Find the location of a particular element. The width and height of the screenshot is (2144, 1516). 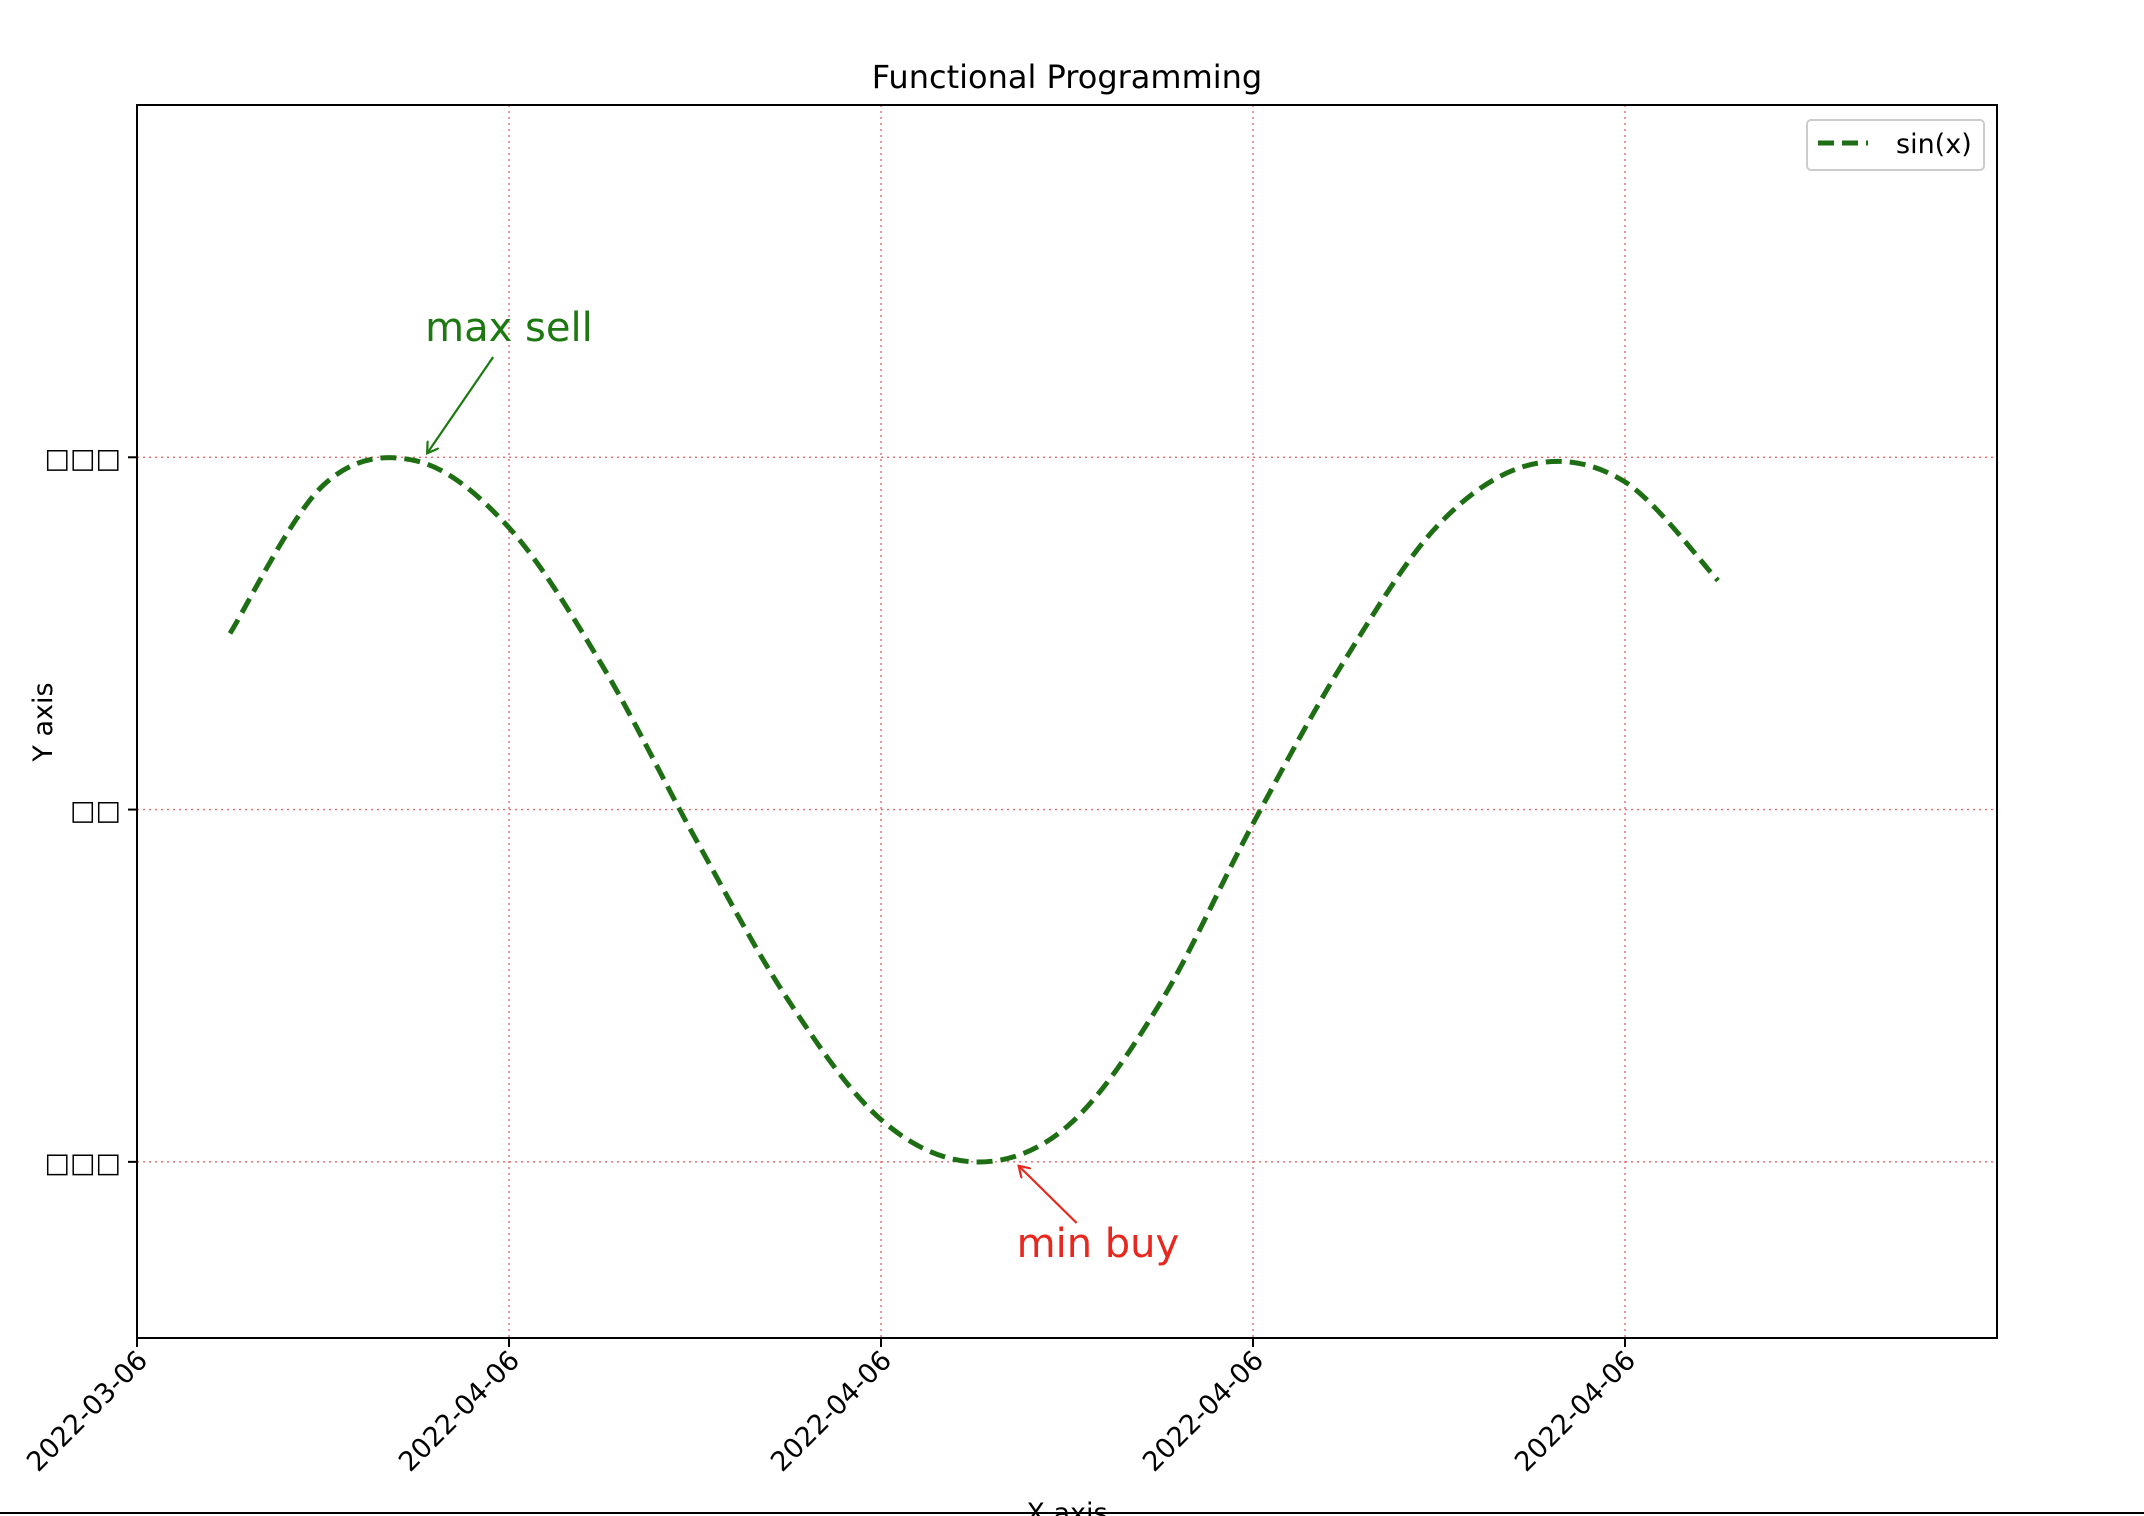

legend-label: sin(x) is located at coordinates (1934, 144).